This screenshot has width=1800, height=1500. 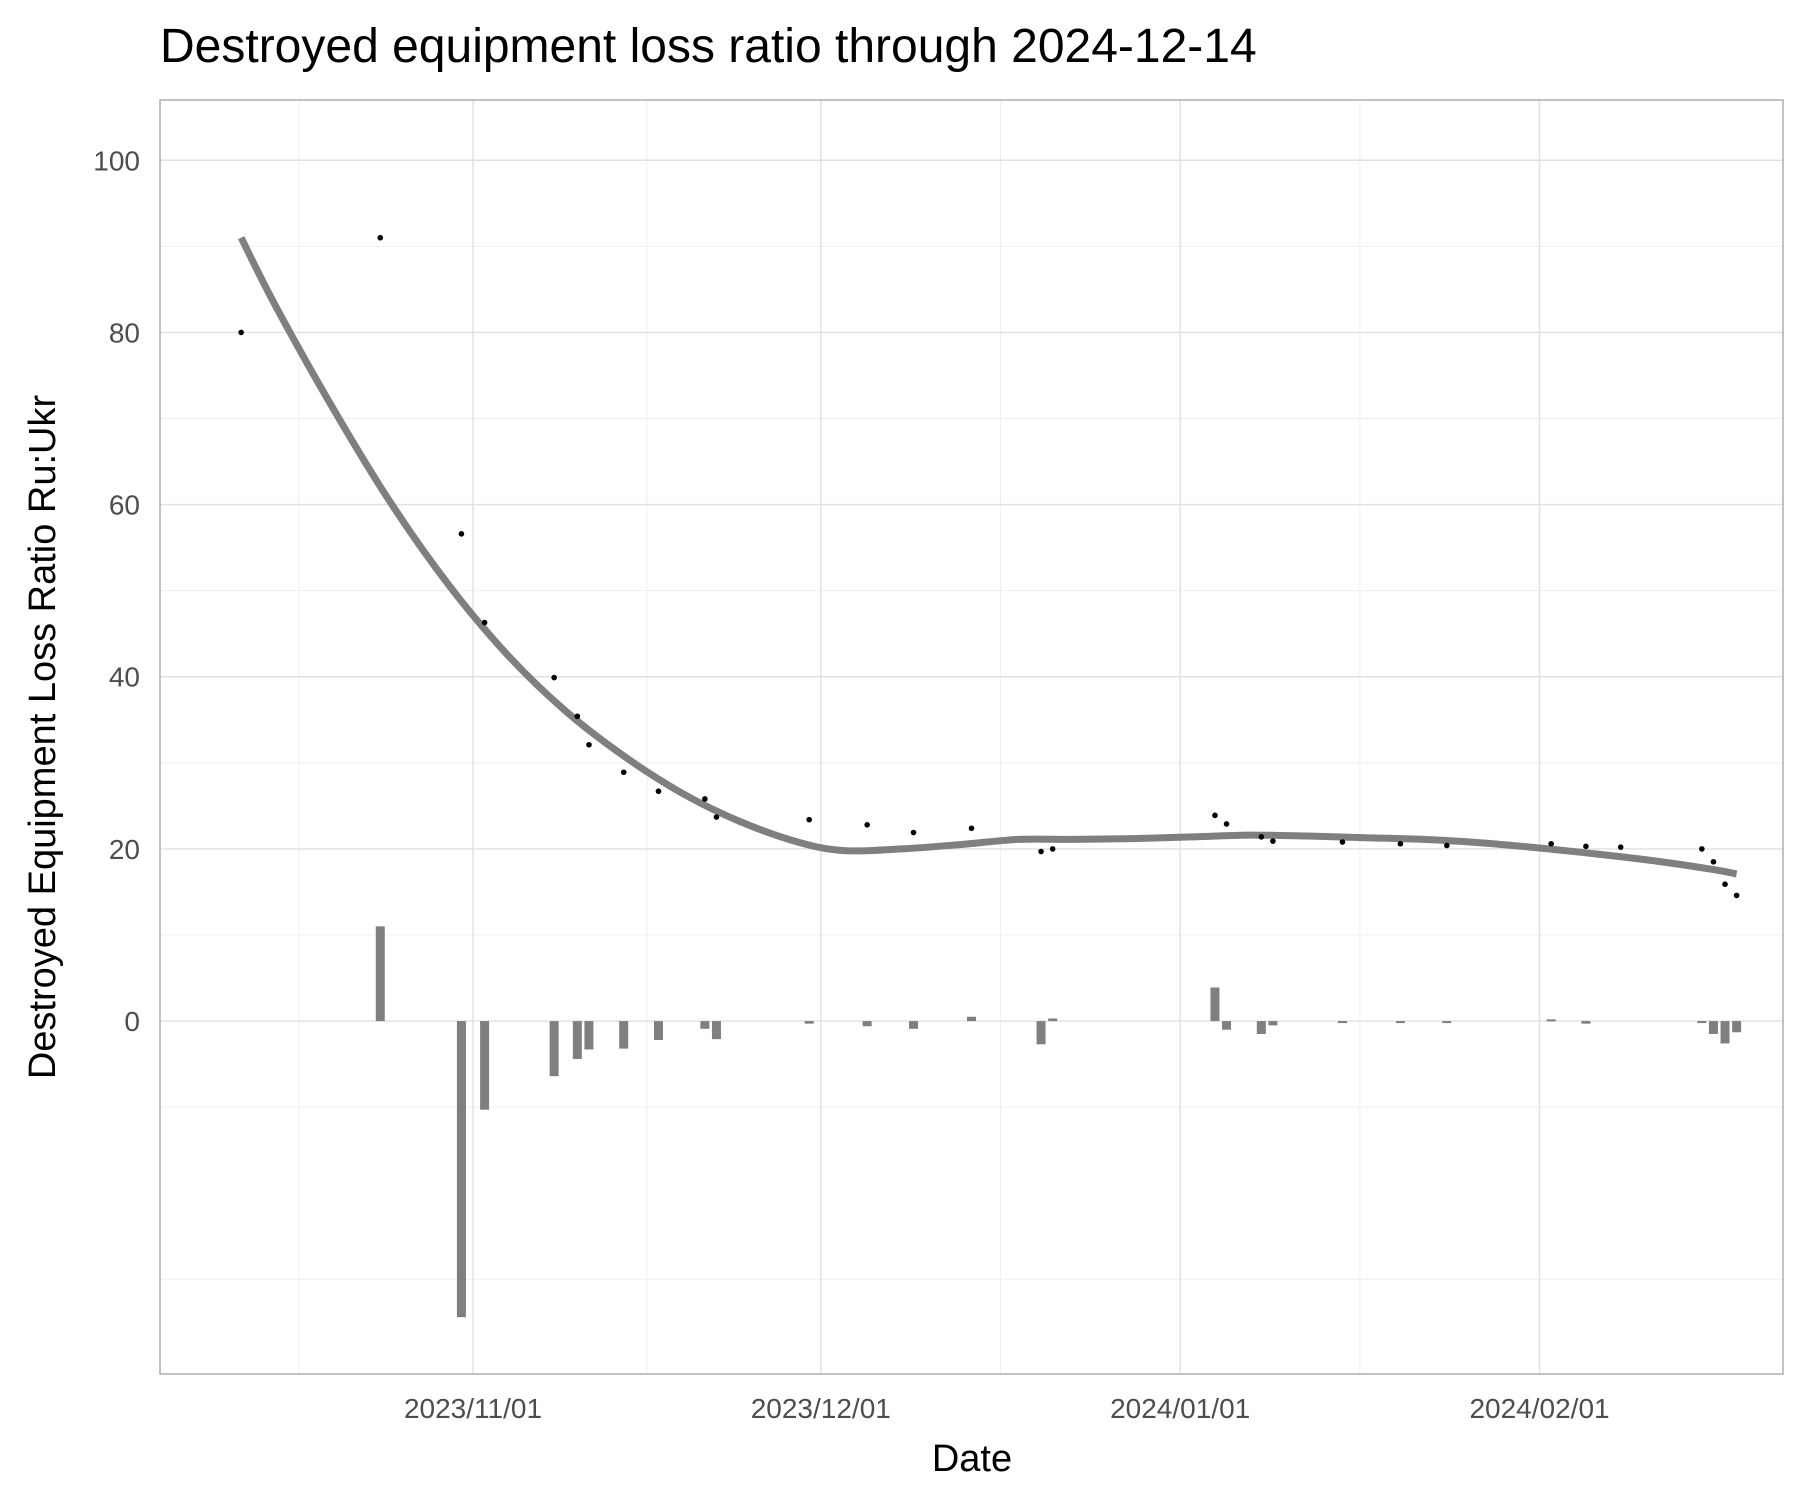 What do you see at coordinates (1180, 1408) in the screenshot?
I see `x-tick-label: 2024/01/01` at bounding box center [1180, 1408].